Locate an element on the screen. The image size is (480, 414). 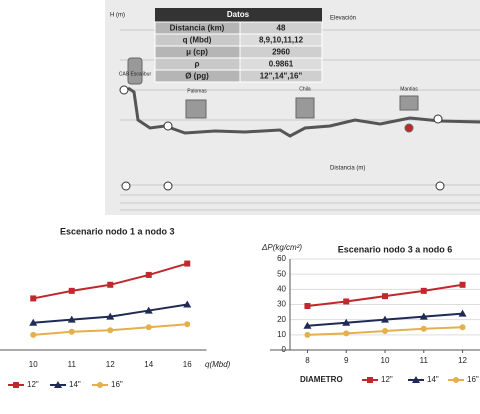
x-tick-label: 16 is located at coordinates (187, 364).